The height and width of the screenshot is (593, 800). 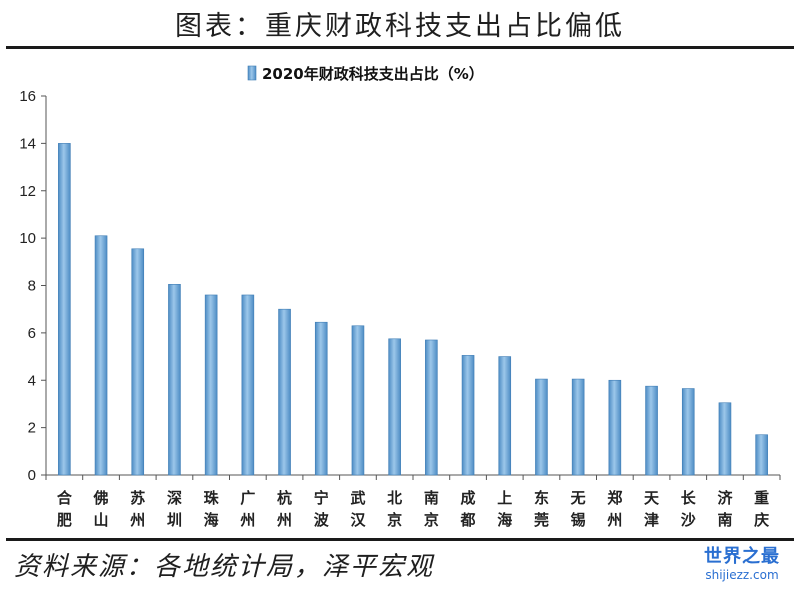 What do you see at coordinates (504, 509) in the screenshot?
I see `x-tick-label: 上海` at bounding box center [504, 509].